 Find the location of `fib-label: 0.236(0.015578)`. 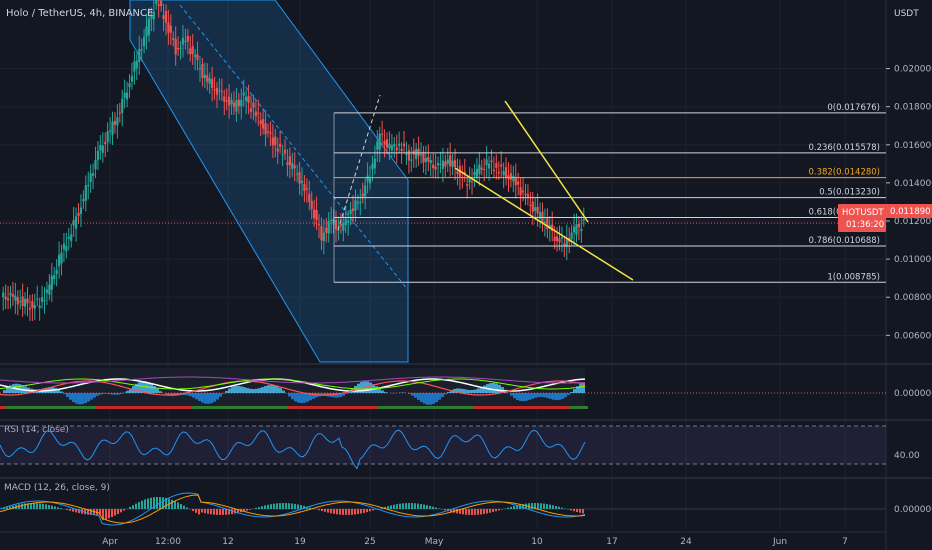

fib-label: 0.236(0.015578) is located at coordinates (844, 148).